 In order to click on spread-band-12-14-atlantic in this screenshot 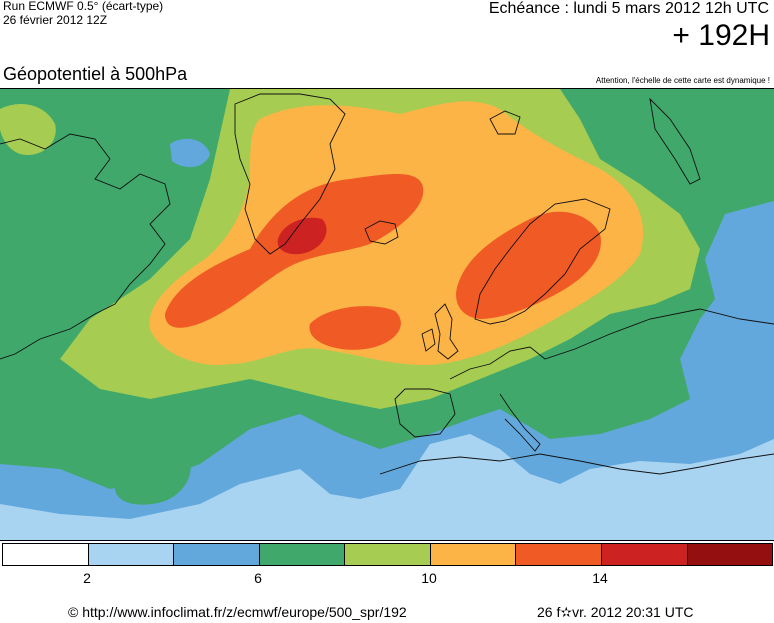, I will do `click(355, 328)`.